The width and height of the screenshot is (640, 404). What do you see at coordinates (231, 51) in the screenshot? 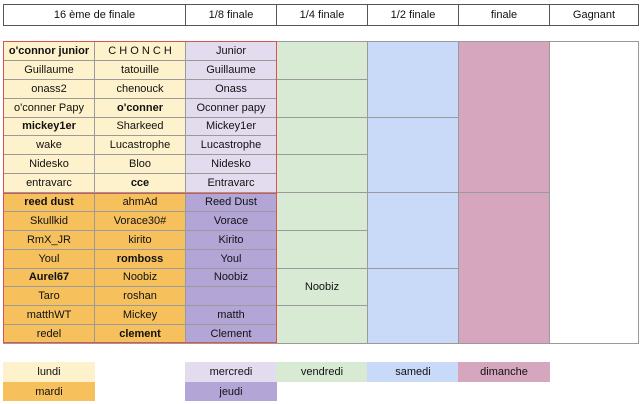
I see `round8-cell: Junior` at bounding box center [231, 51].